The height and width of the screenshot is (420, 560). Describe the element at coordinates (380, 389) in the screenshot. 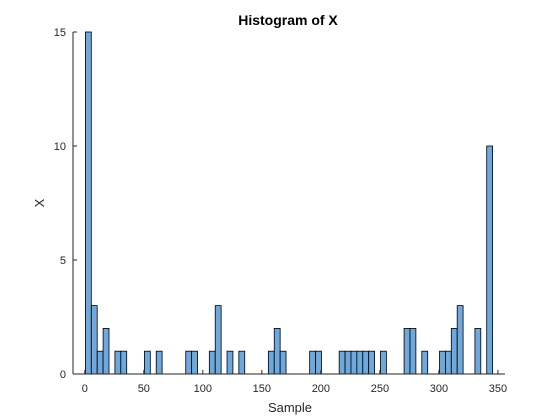

I see `x-tick-label: 250` at that location.